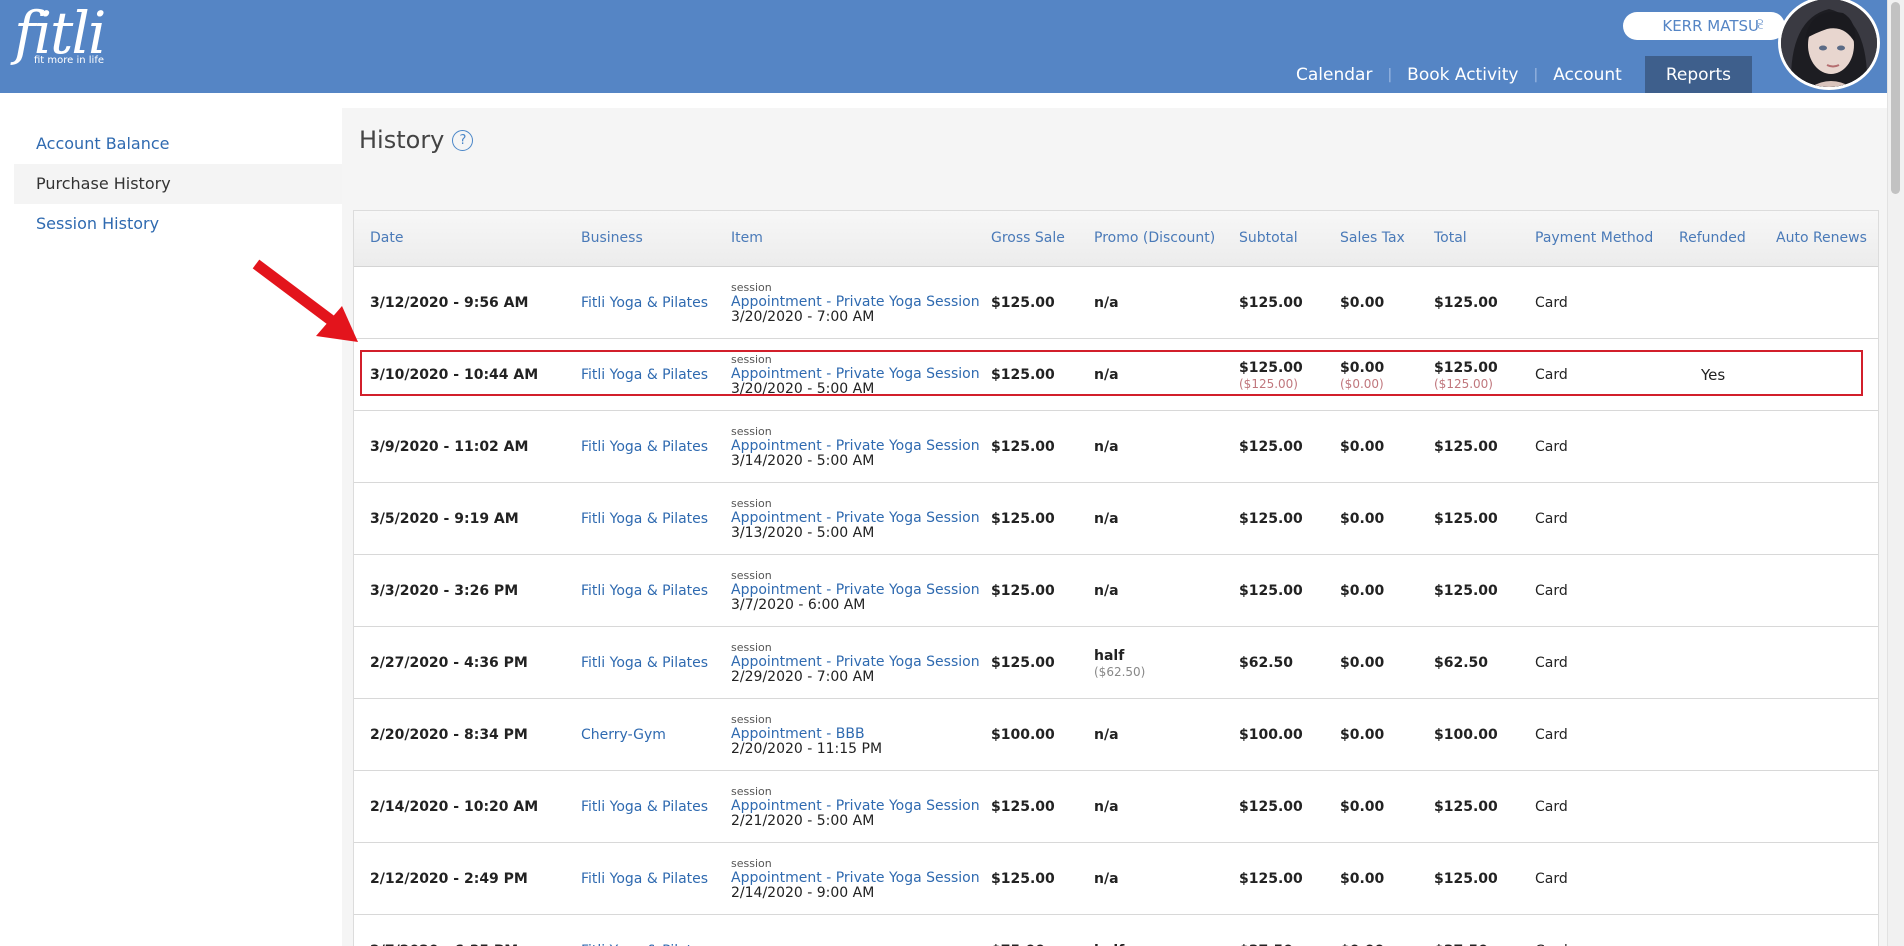 The height and width of the screenshot is (946, 1904). Describe the element at coordinates (1119, 662) in the screenshot. I see `cell-promo: half ($62.50)` at that location.